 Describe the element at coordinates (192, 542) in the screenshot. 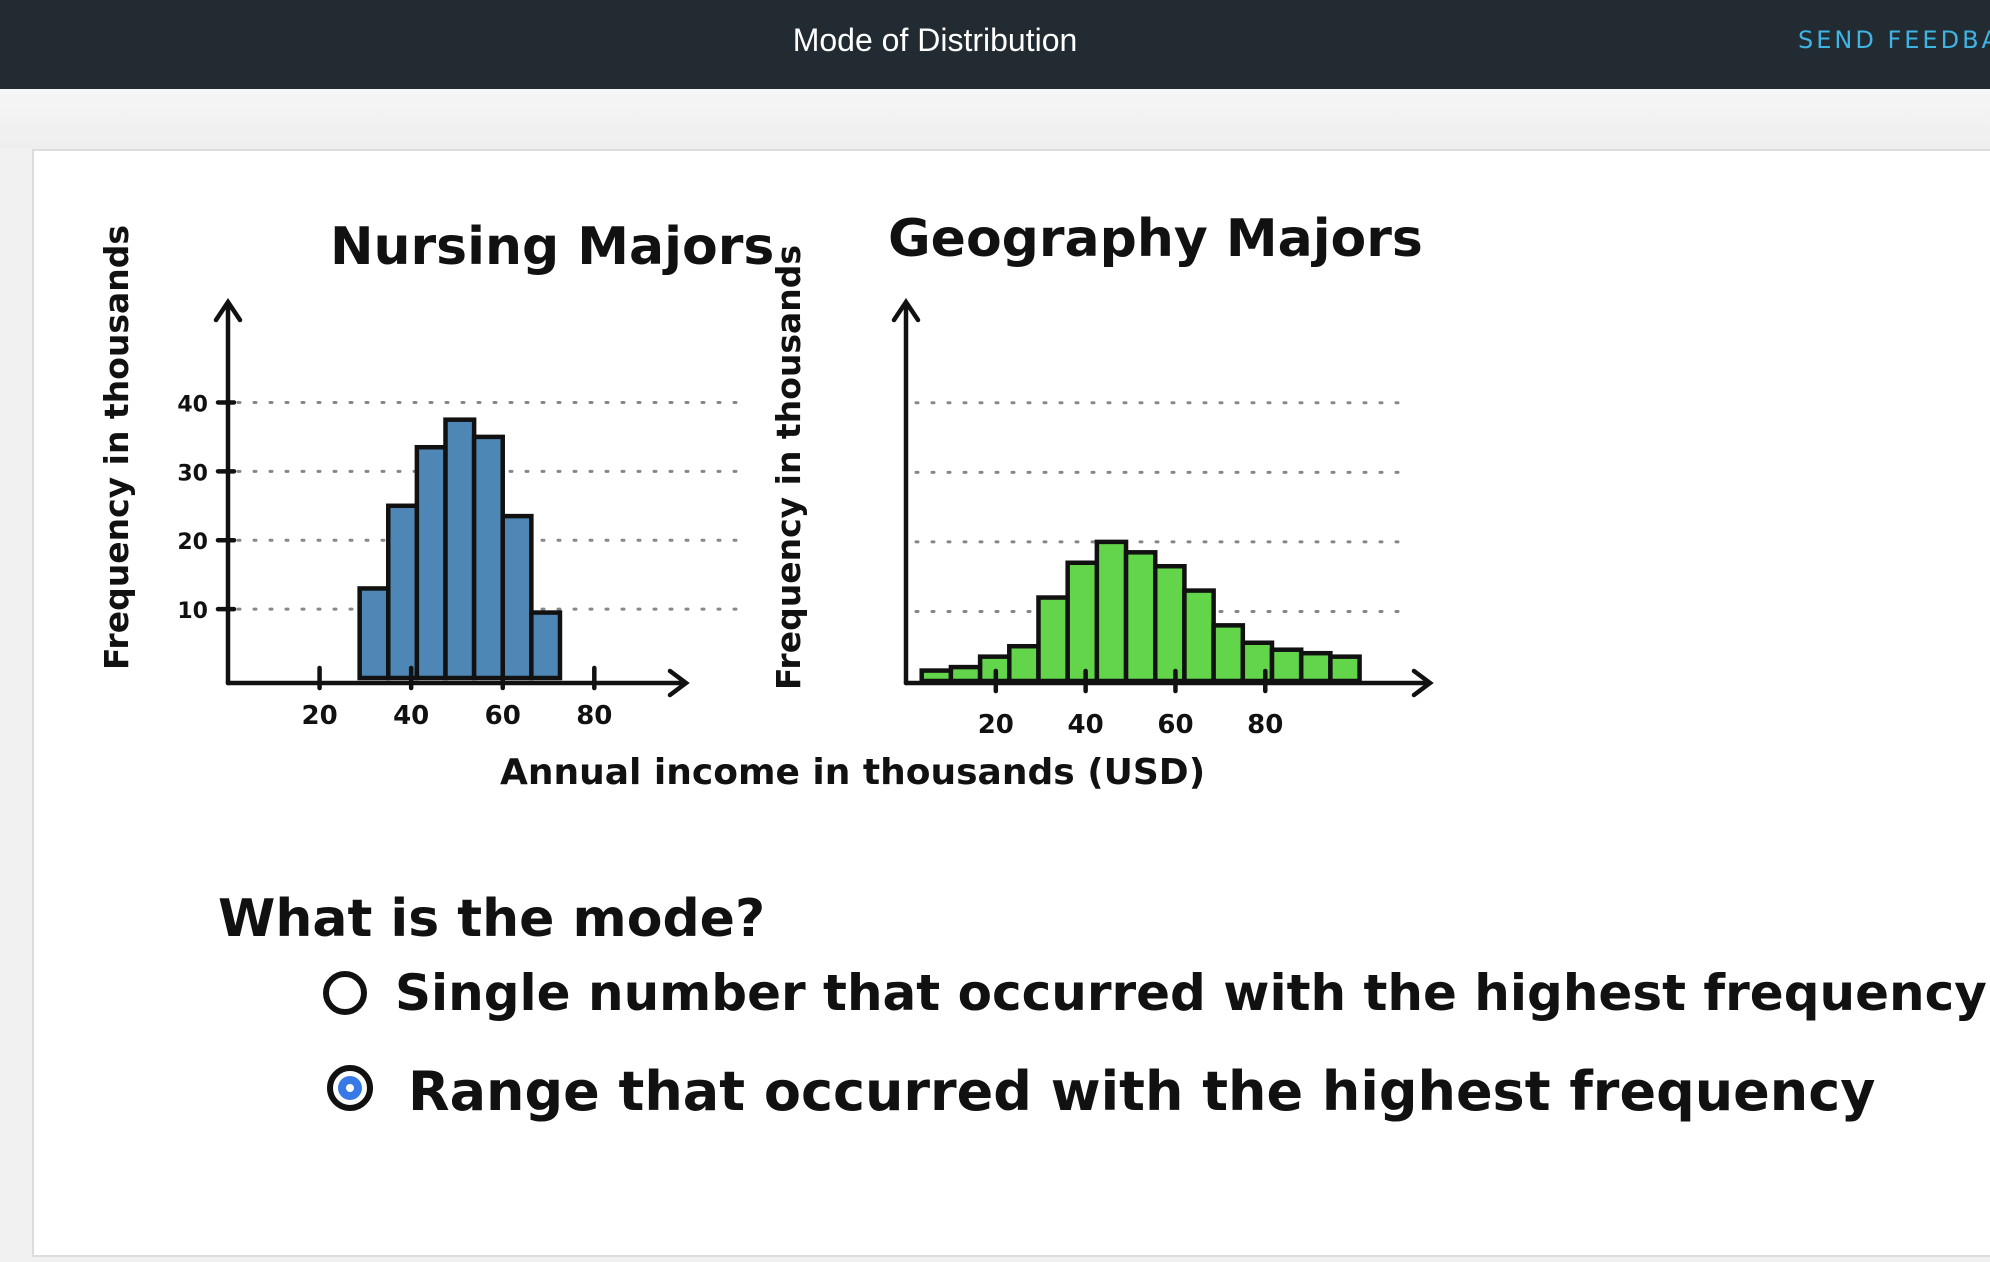

I see `y-tick-label: 20` at that location.